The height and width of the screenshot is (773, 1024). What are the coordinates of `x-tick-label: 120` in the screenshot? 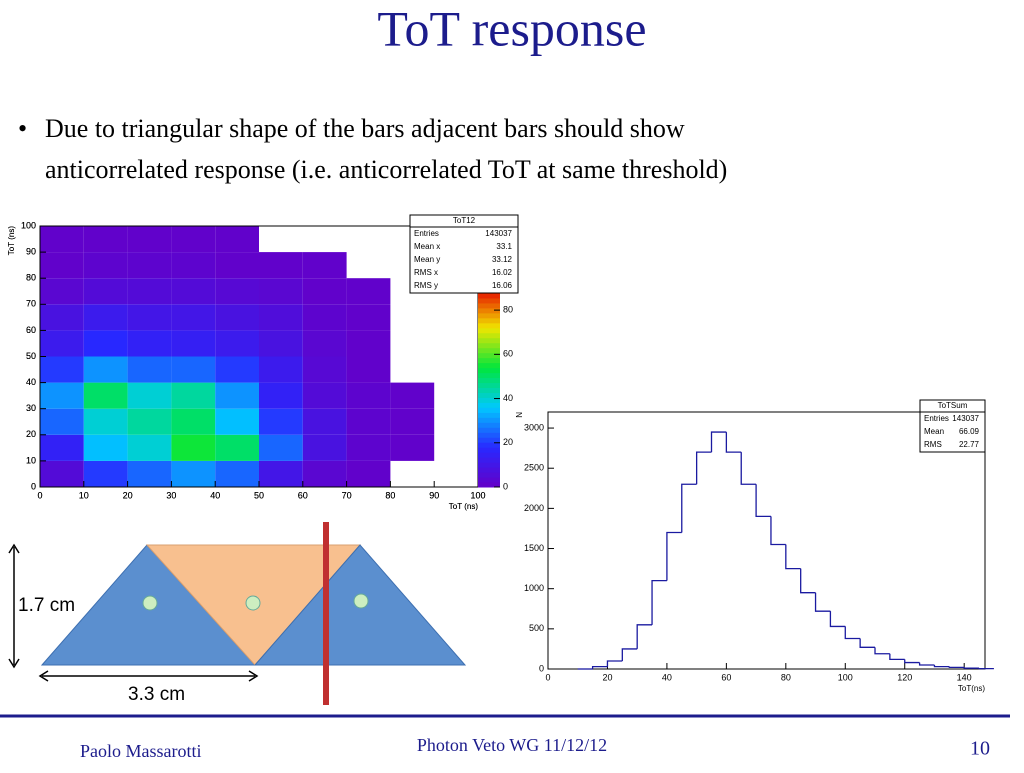 It's located at (904, 677).